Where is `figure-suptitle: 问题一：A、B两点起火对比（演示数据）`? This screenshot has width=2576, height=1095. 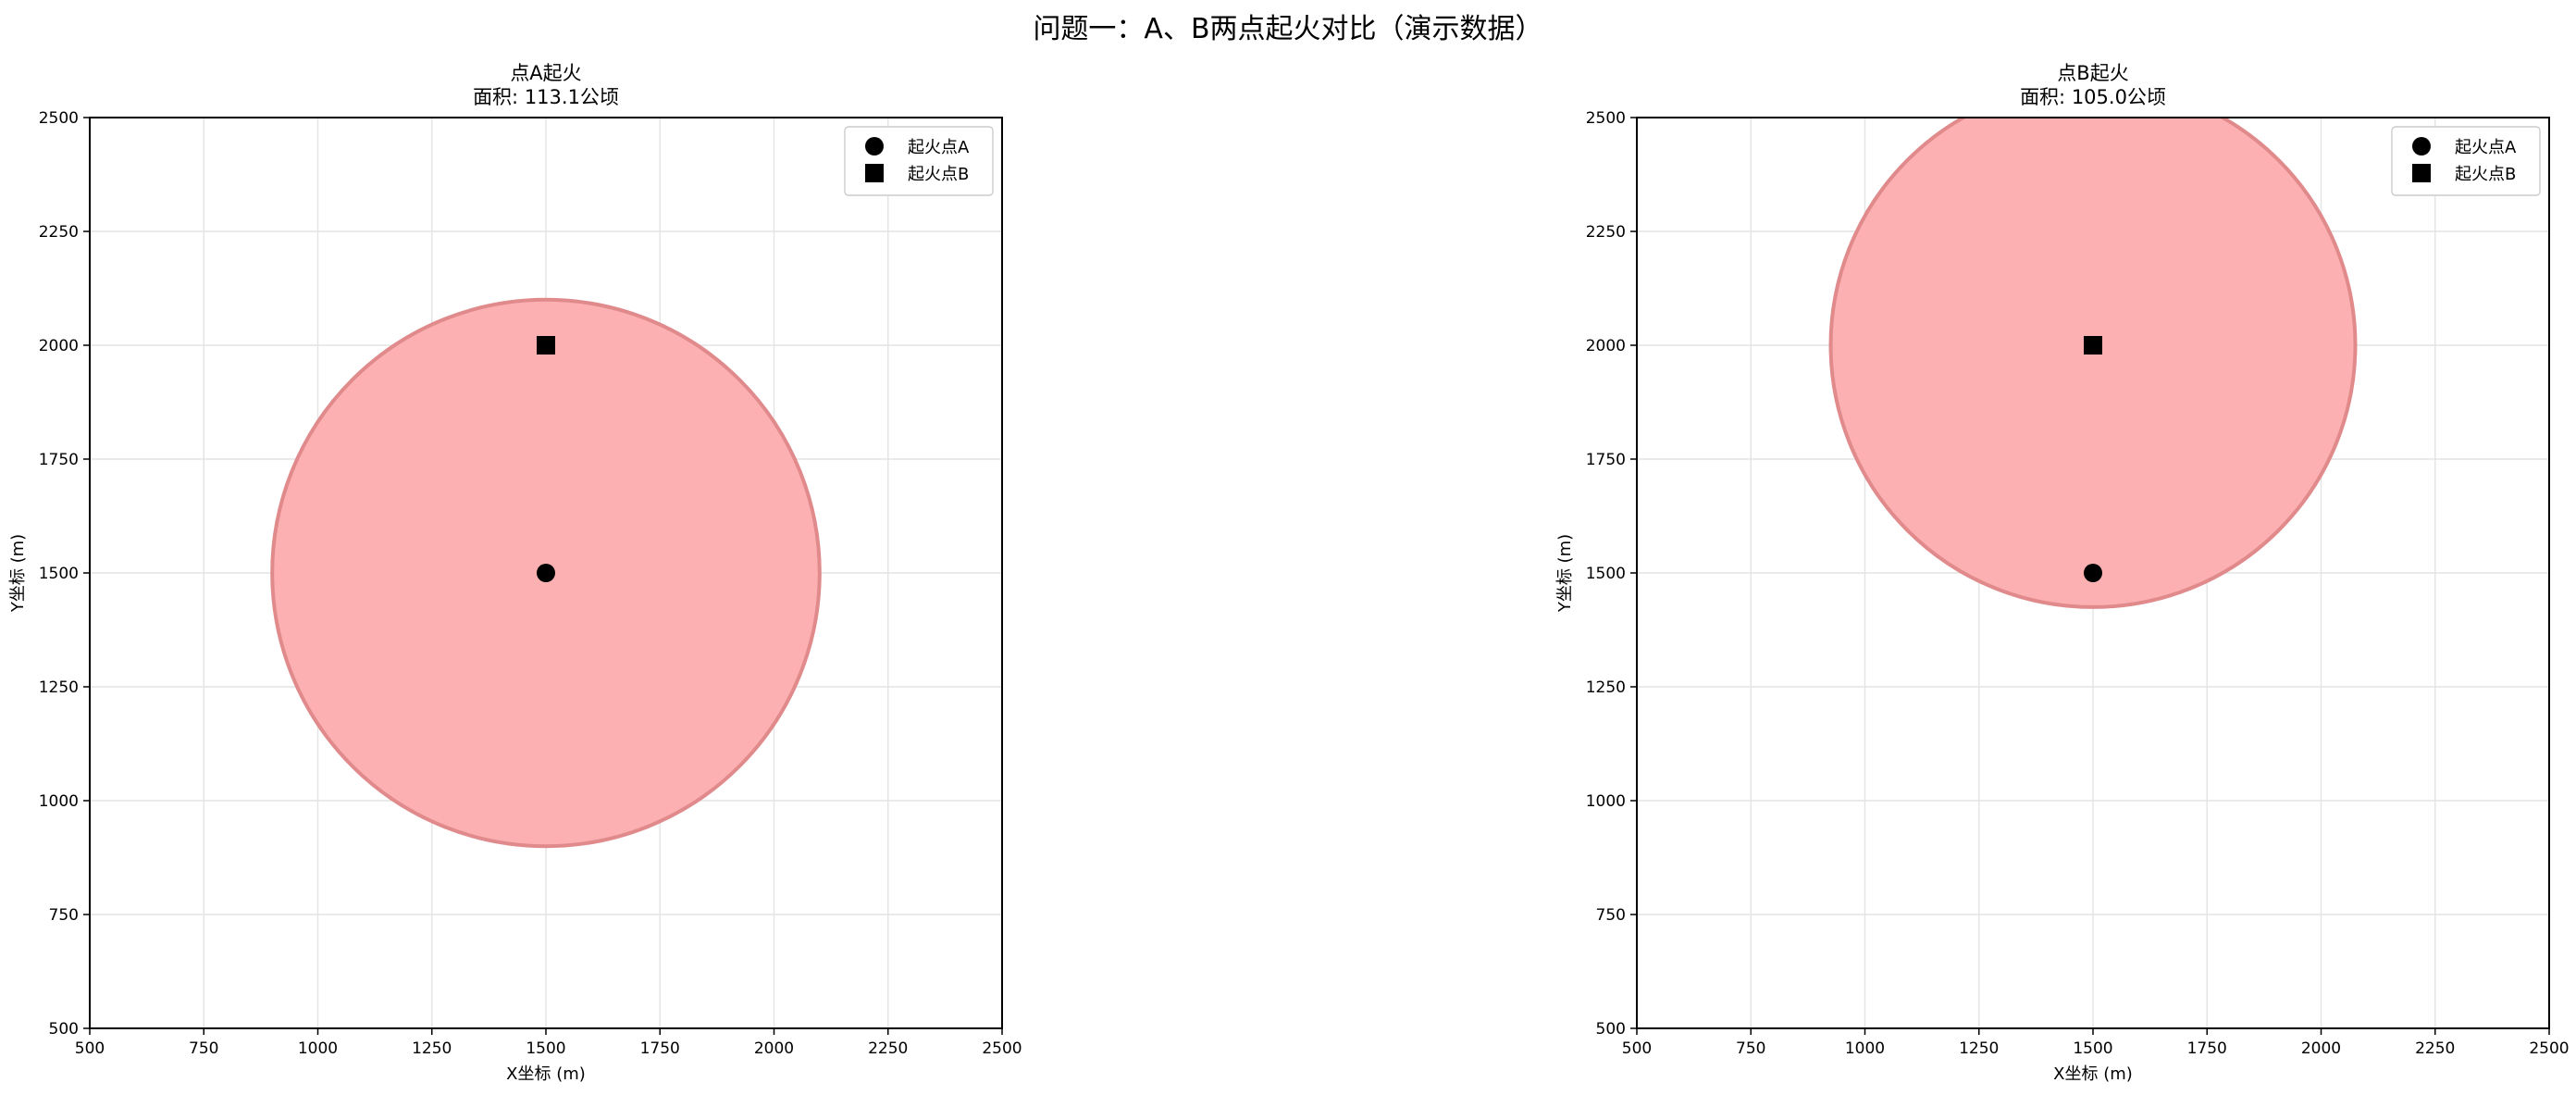
figure-suptitle: 问题一：A、B两点起火对比（演示数据） is located at coordinates (1288, 29).